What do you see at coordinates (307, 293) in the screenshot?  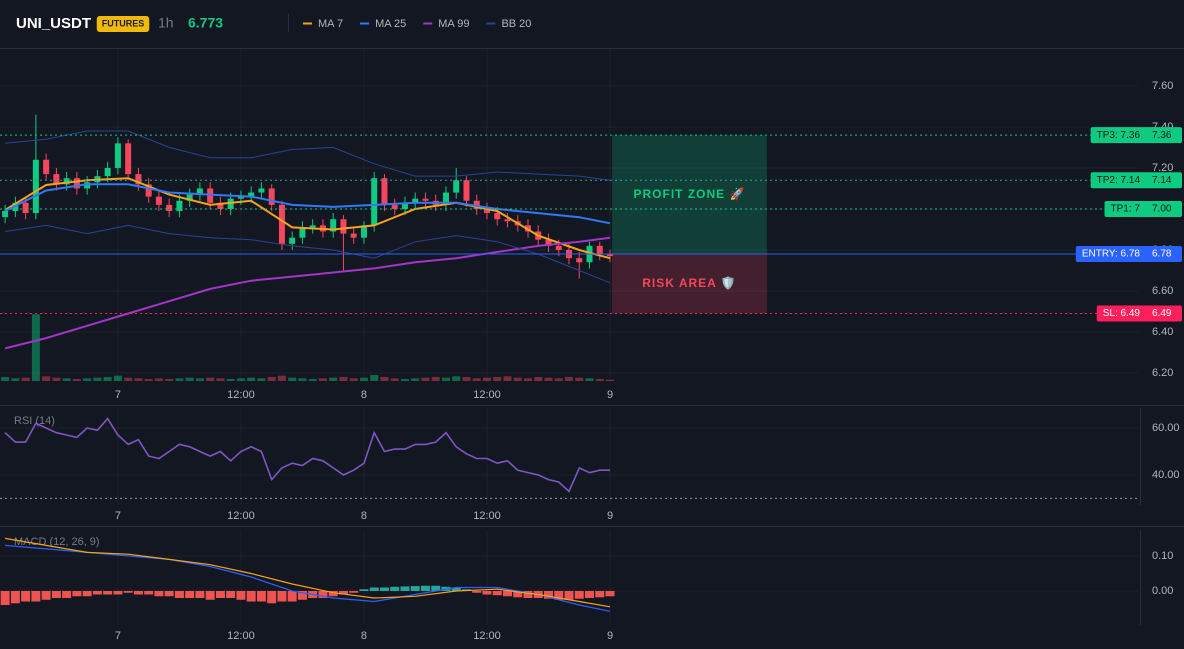 I see `ma-line` at bounding box center [307, 293].